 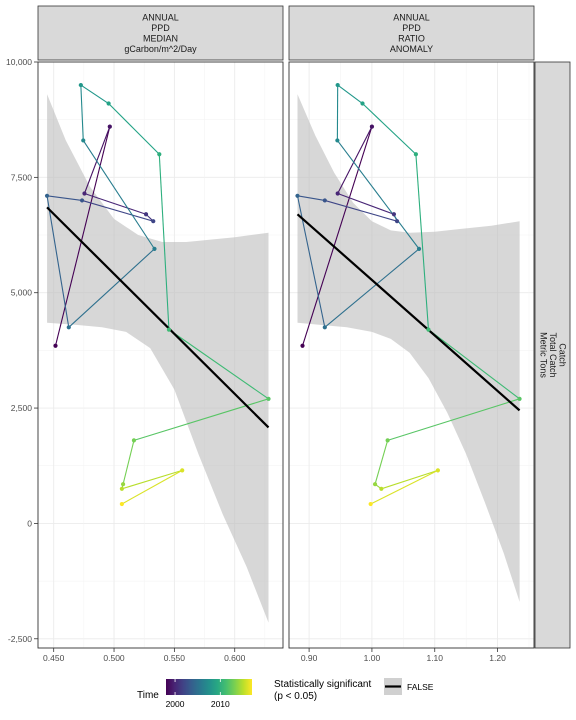 What do you see at coordinates (148, 695) in the screenshot?
I see `time-legend-title: Time` at bounding box center [148, 695].